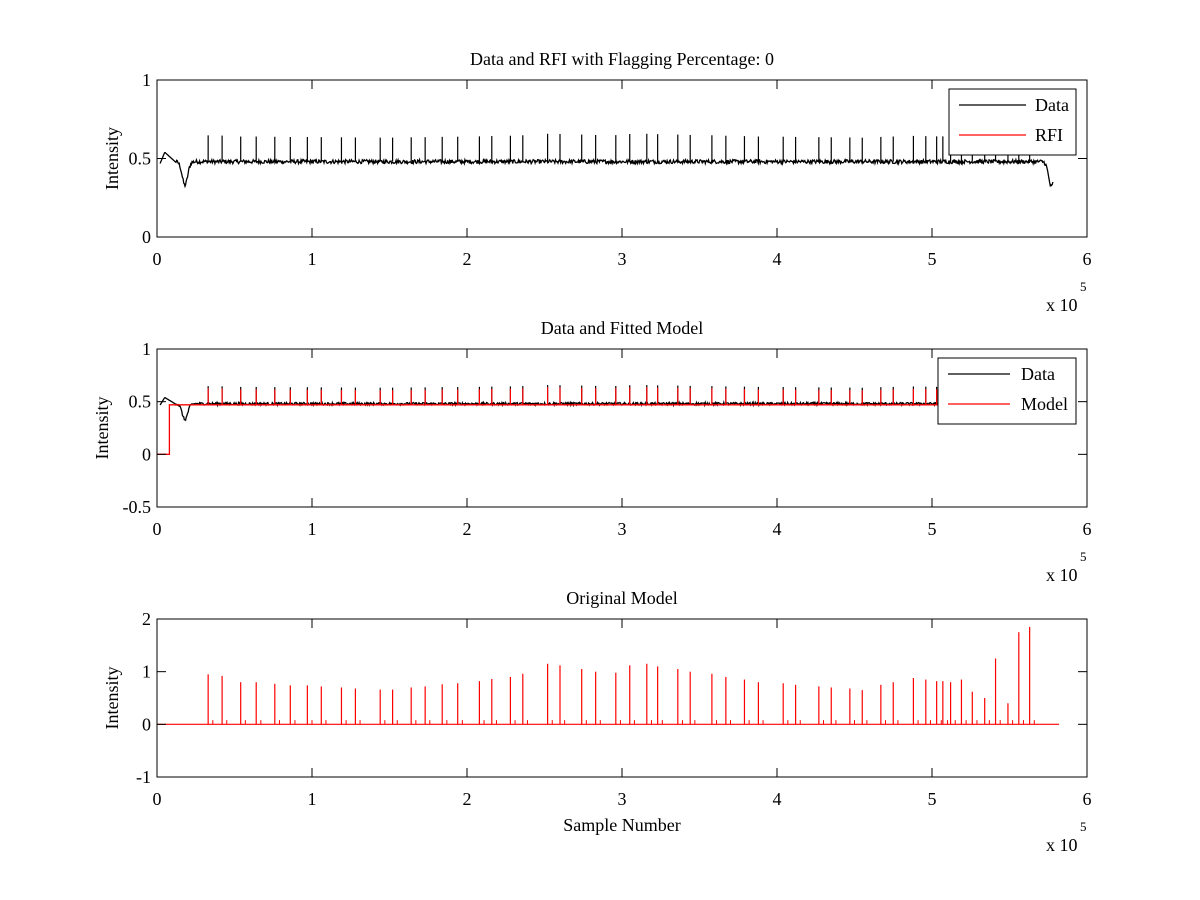 The image size is (1200, 900). Describe the element at coordinates (1044, 404) in the screenshot. I see `legend-label-model: Model` at that location.